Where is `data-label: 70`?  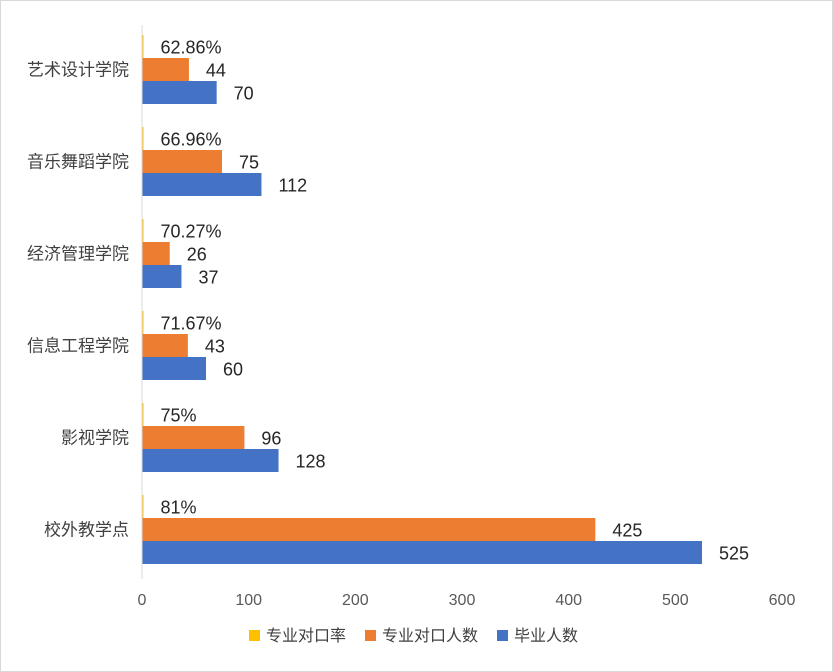
data-label: 70 is located at coordinates (244, 94).